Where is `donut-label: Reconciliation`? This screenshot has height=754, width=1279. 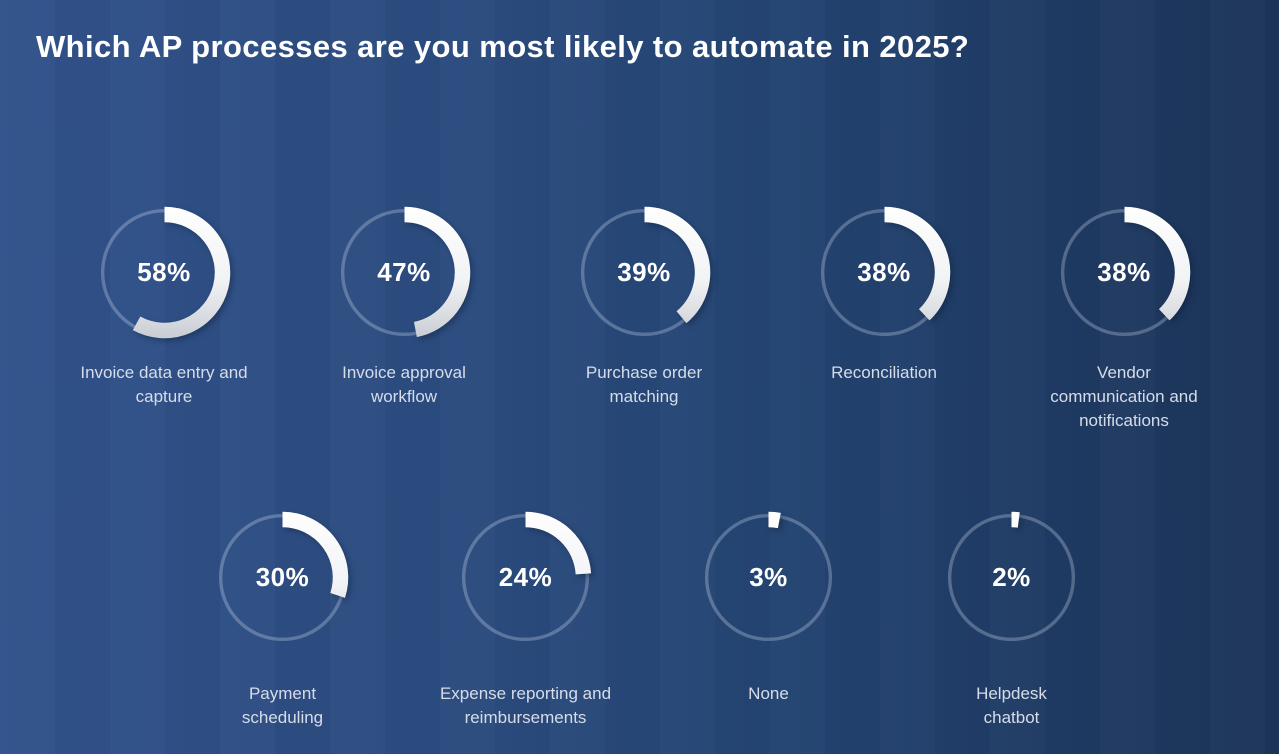
donut-label: Reconciliation is located at coordinates (884, 372).